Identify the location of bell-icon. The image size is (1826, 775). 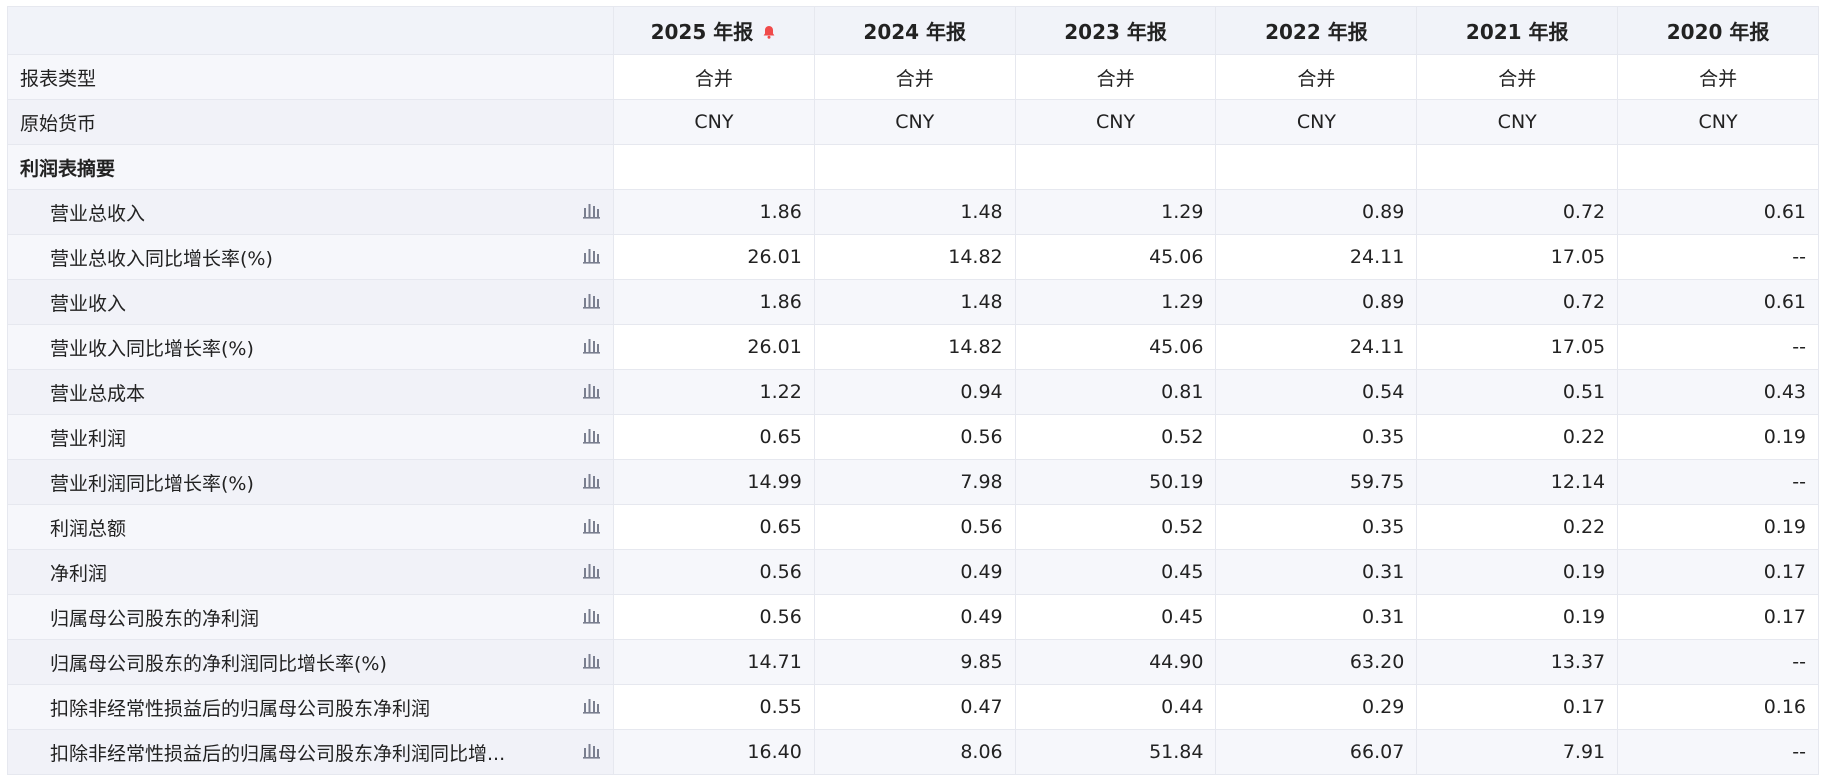
(769, 33).